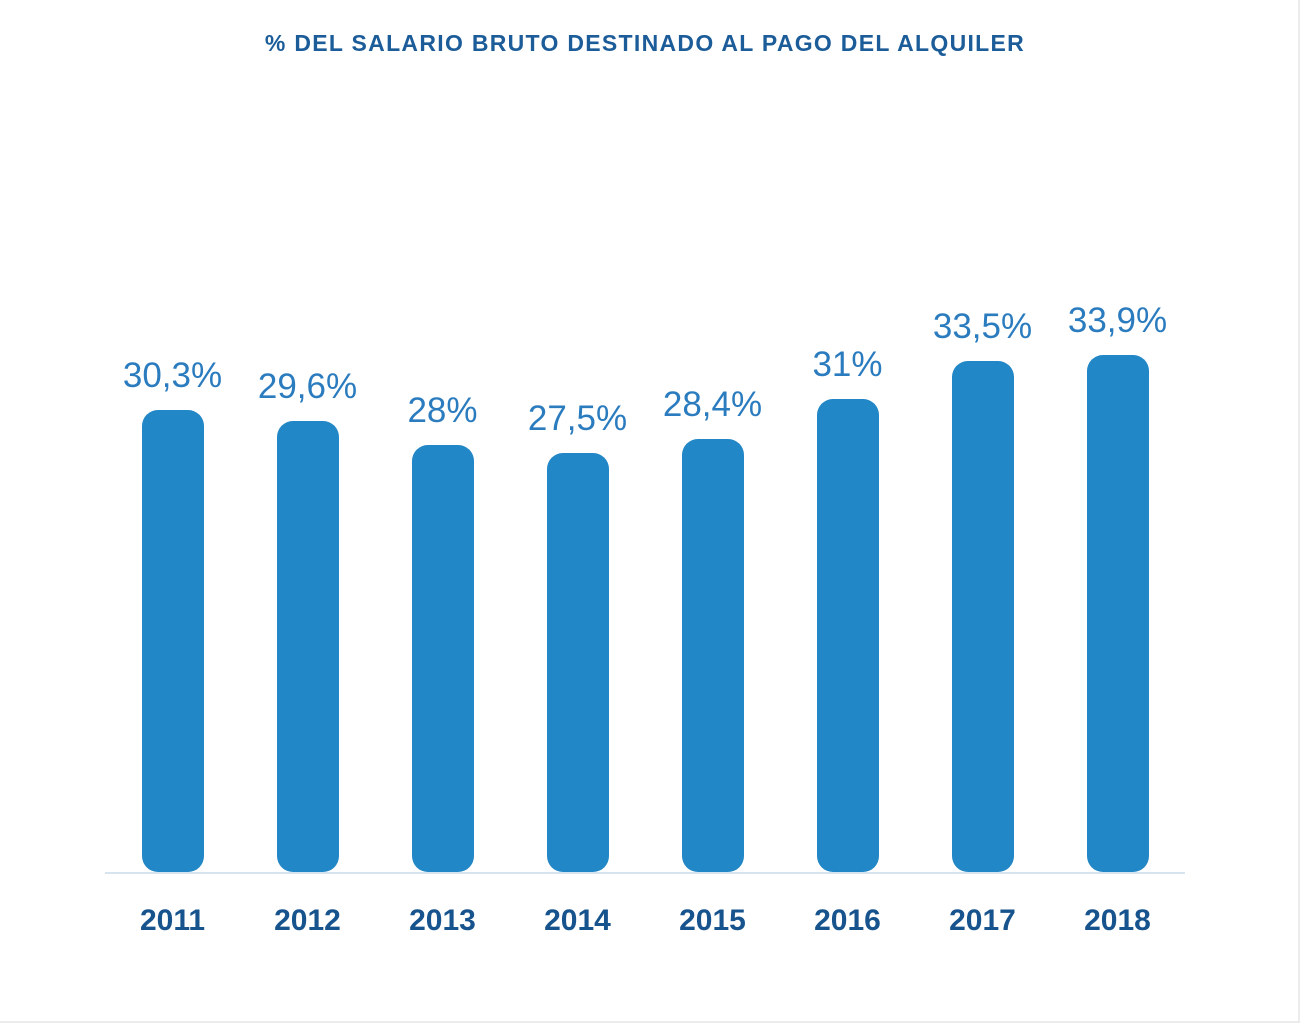  Describe the element at coordinates (982, 326) in the screenshot. I see `bar-value-label: 33,5%` at that location.